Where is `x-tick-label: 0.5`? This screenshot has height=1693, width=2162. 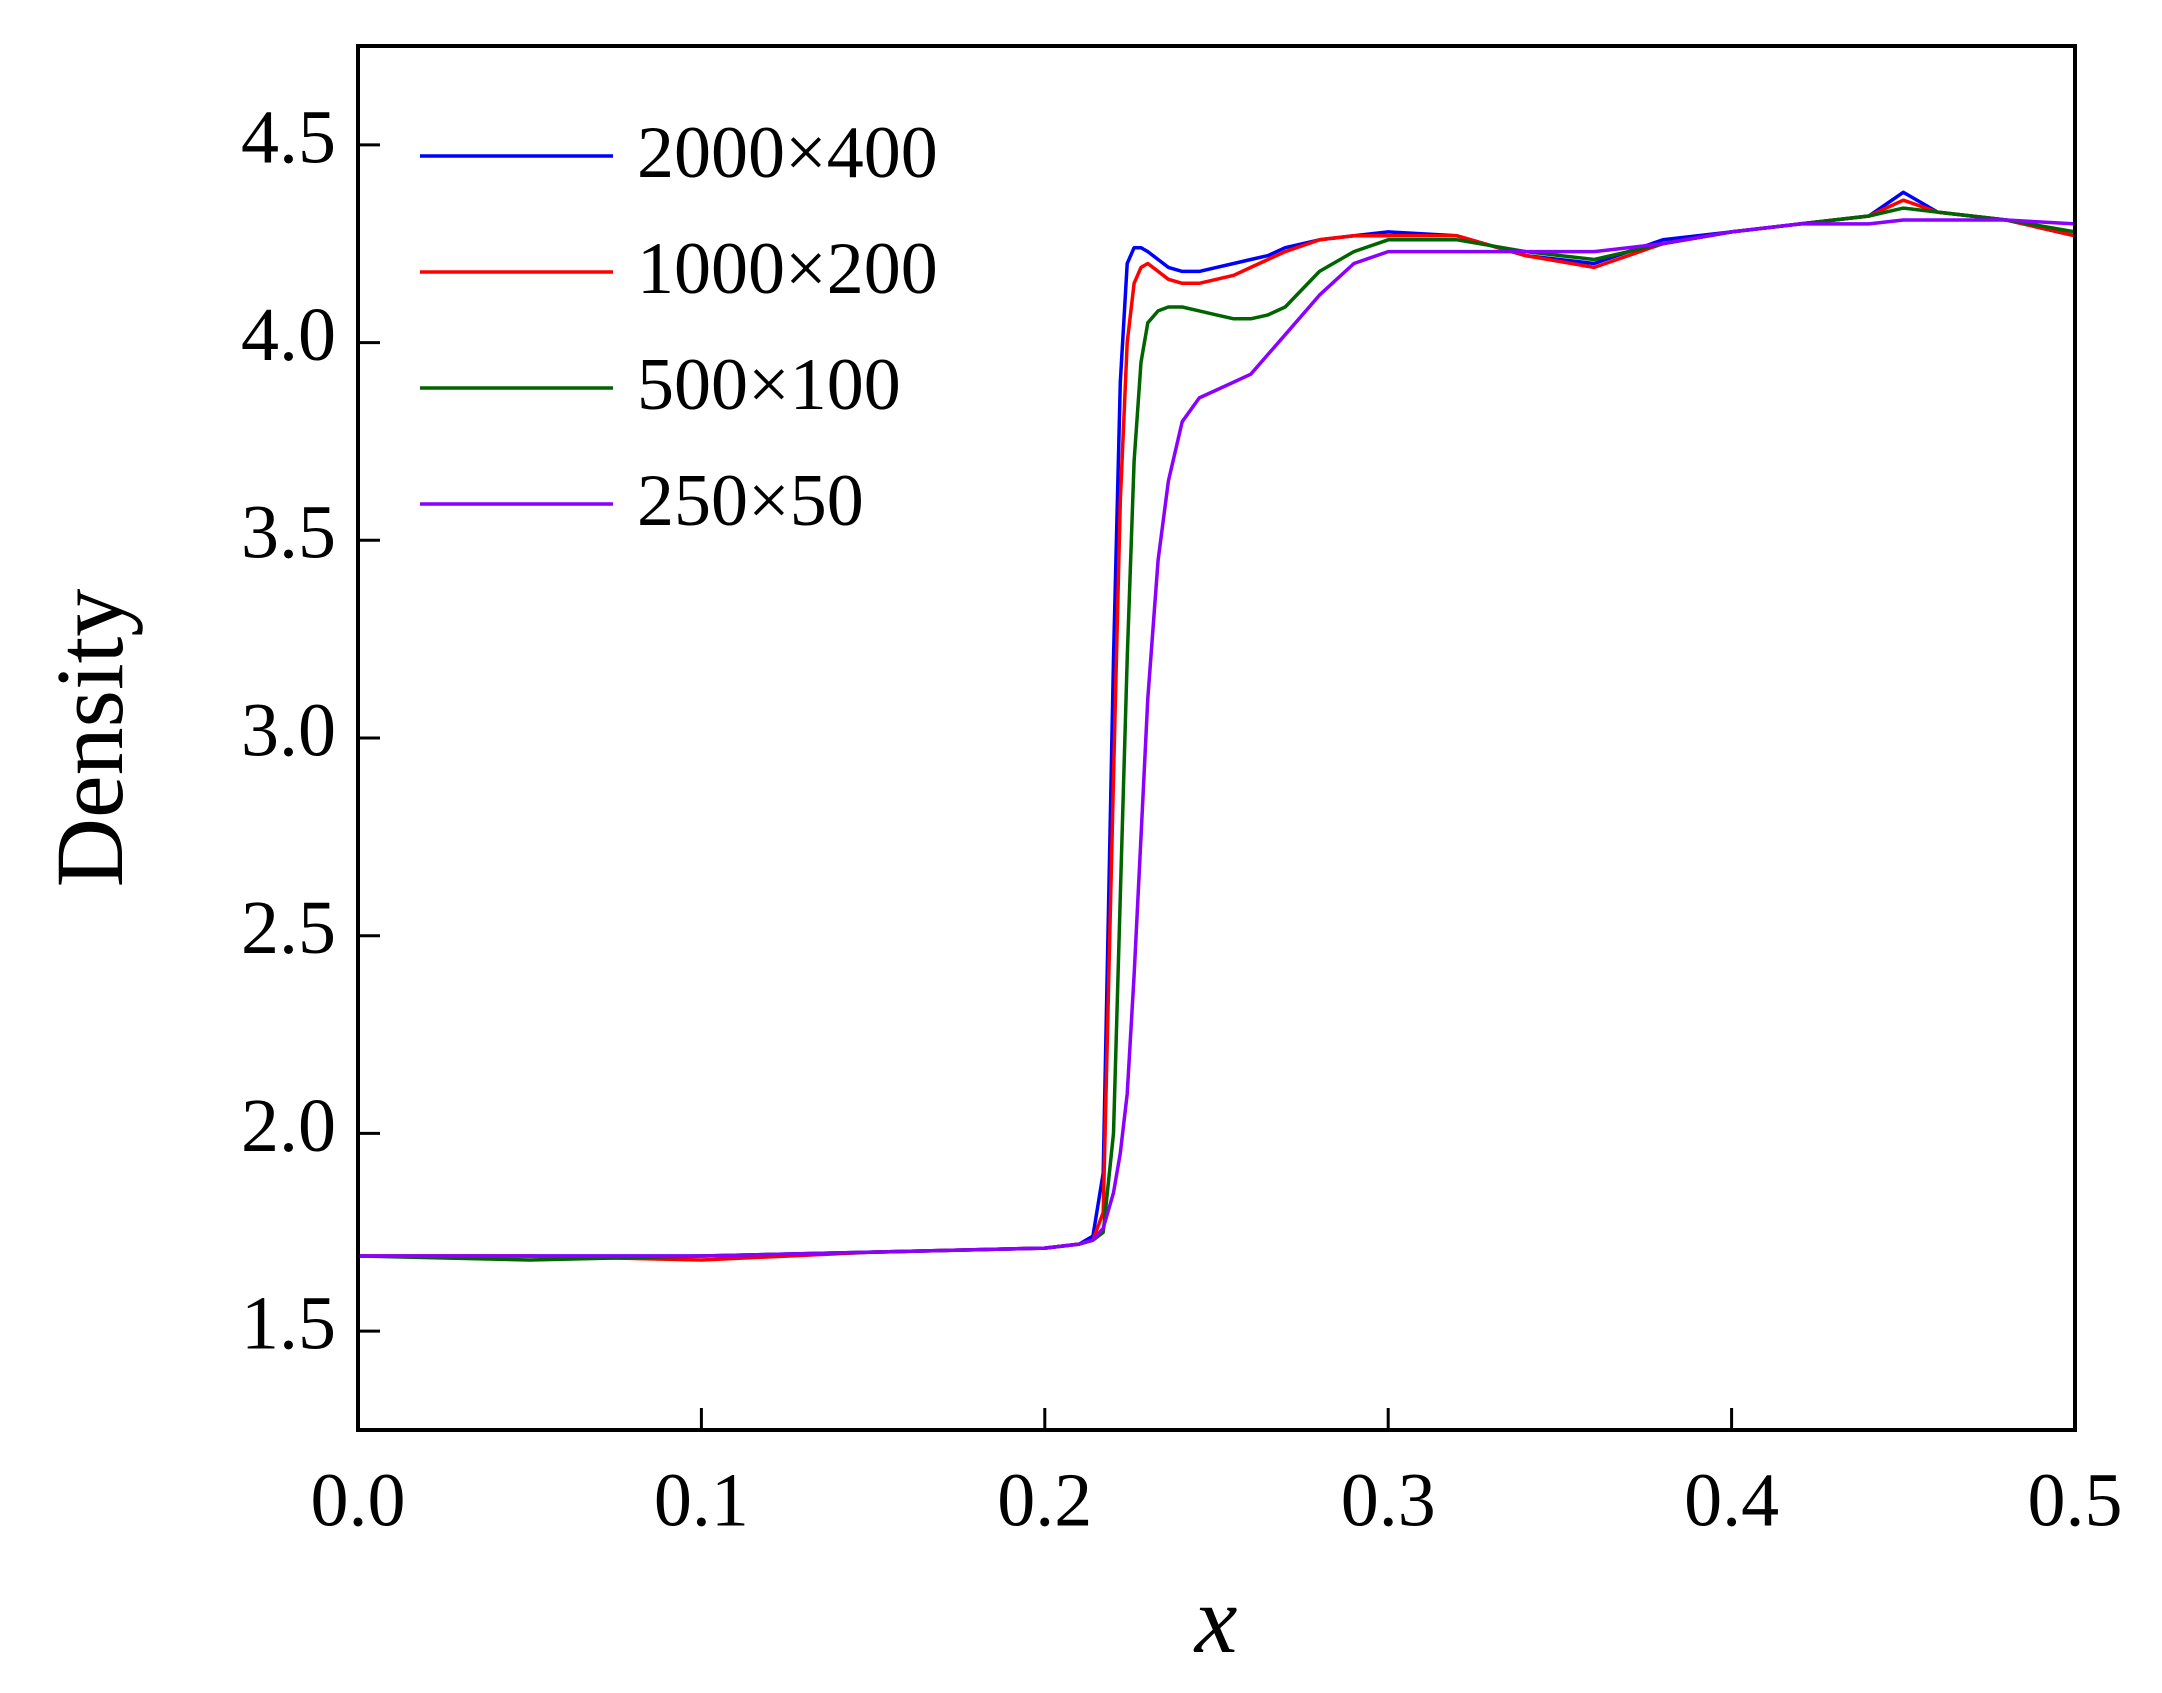
x-tick-label: 0.5 is located at coordinates (2075, 1500).